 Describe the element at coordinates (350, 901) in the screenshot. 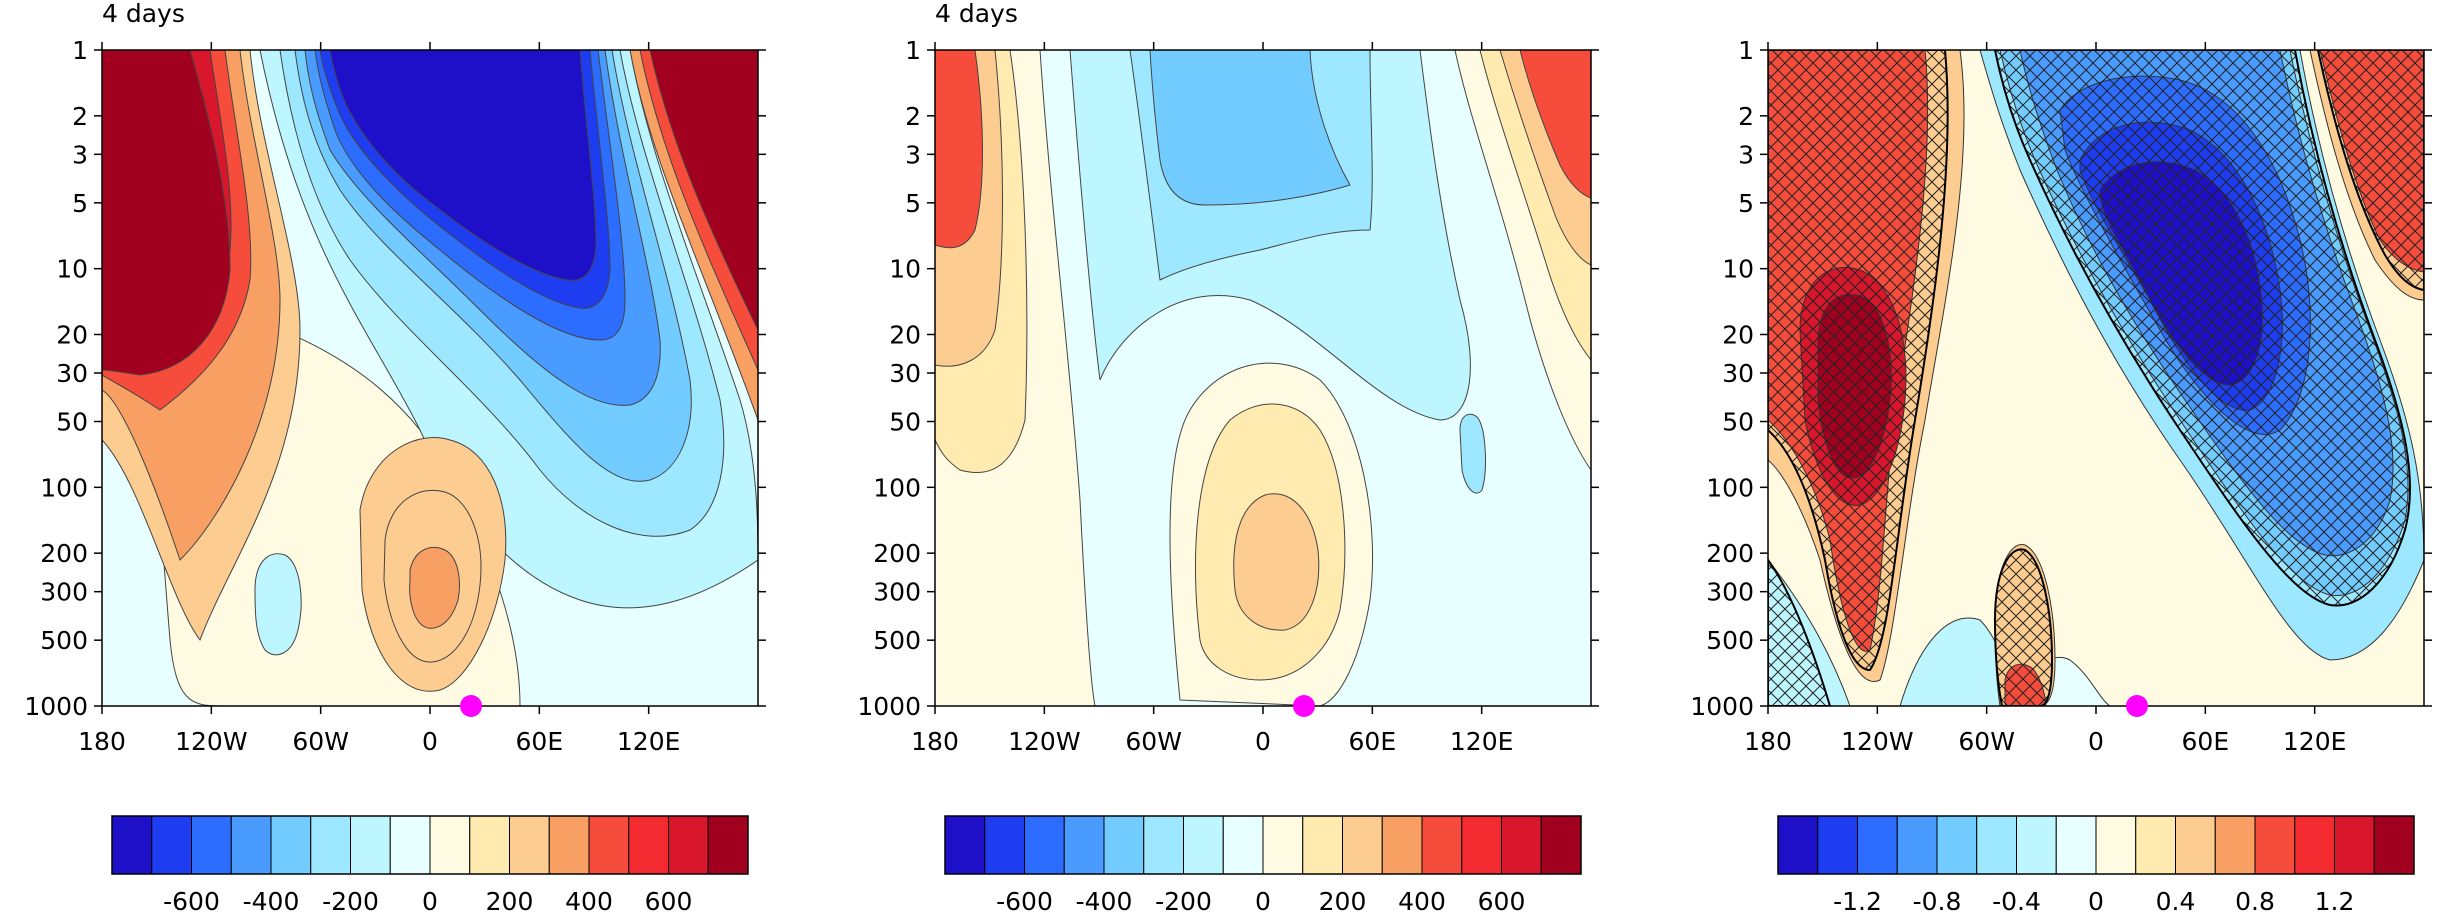

I see `colorbar-tick-label: -200` at that location.